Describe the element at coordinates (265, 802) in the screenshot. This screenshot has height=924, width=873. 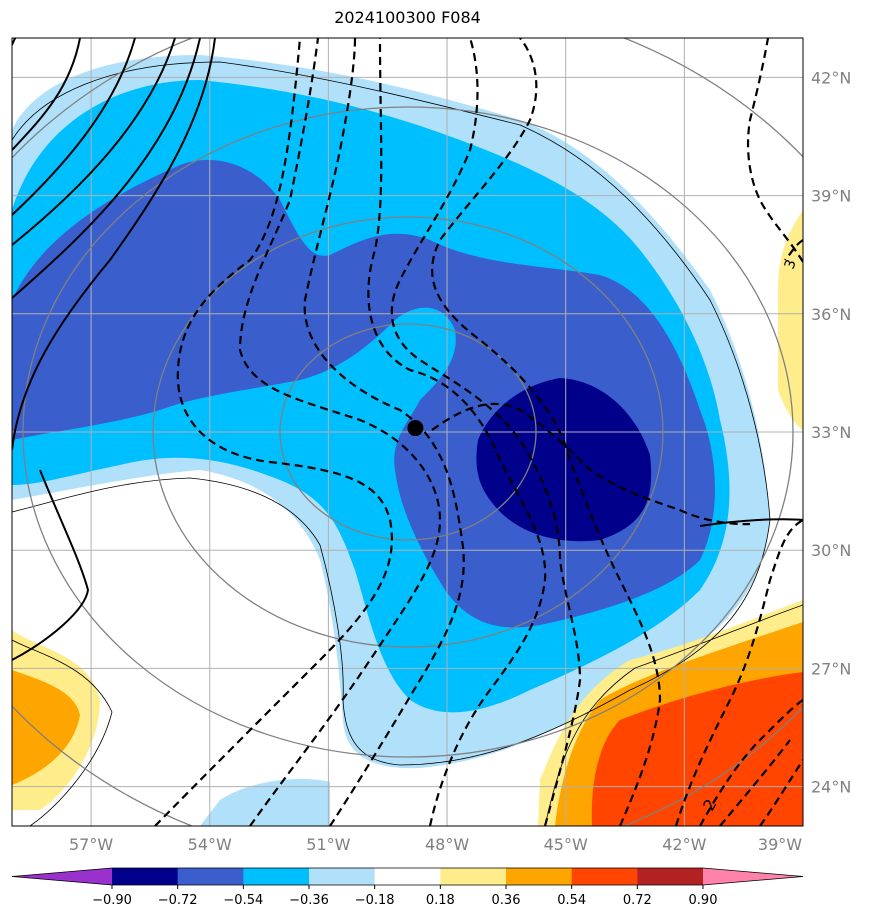
I see `fill-light-blue-south` at that location.